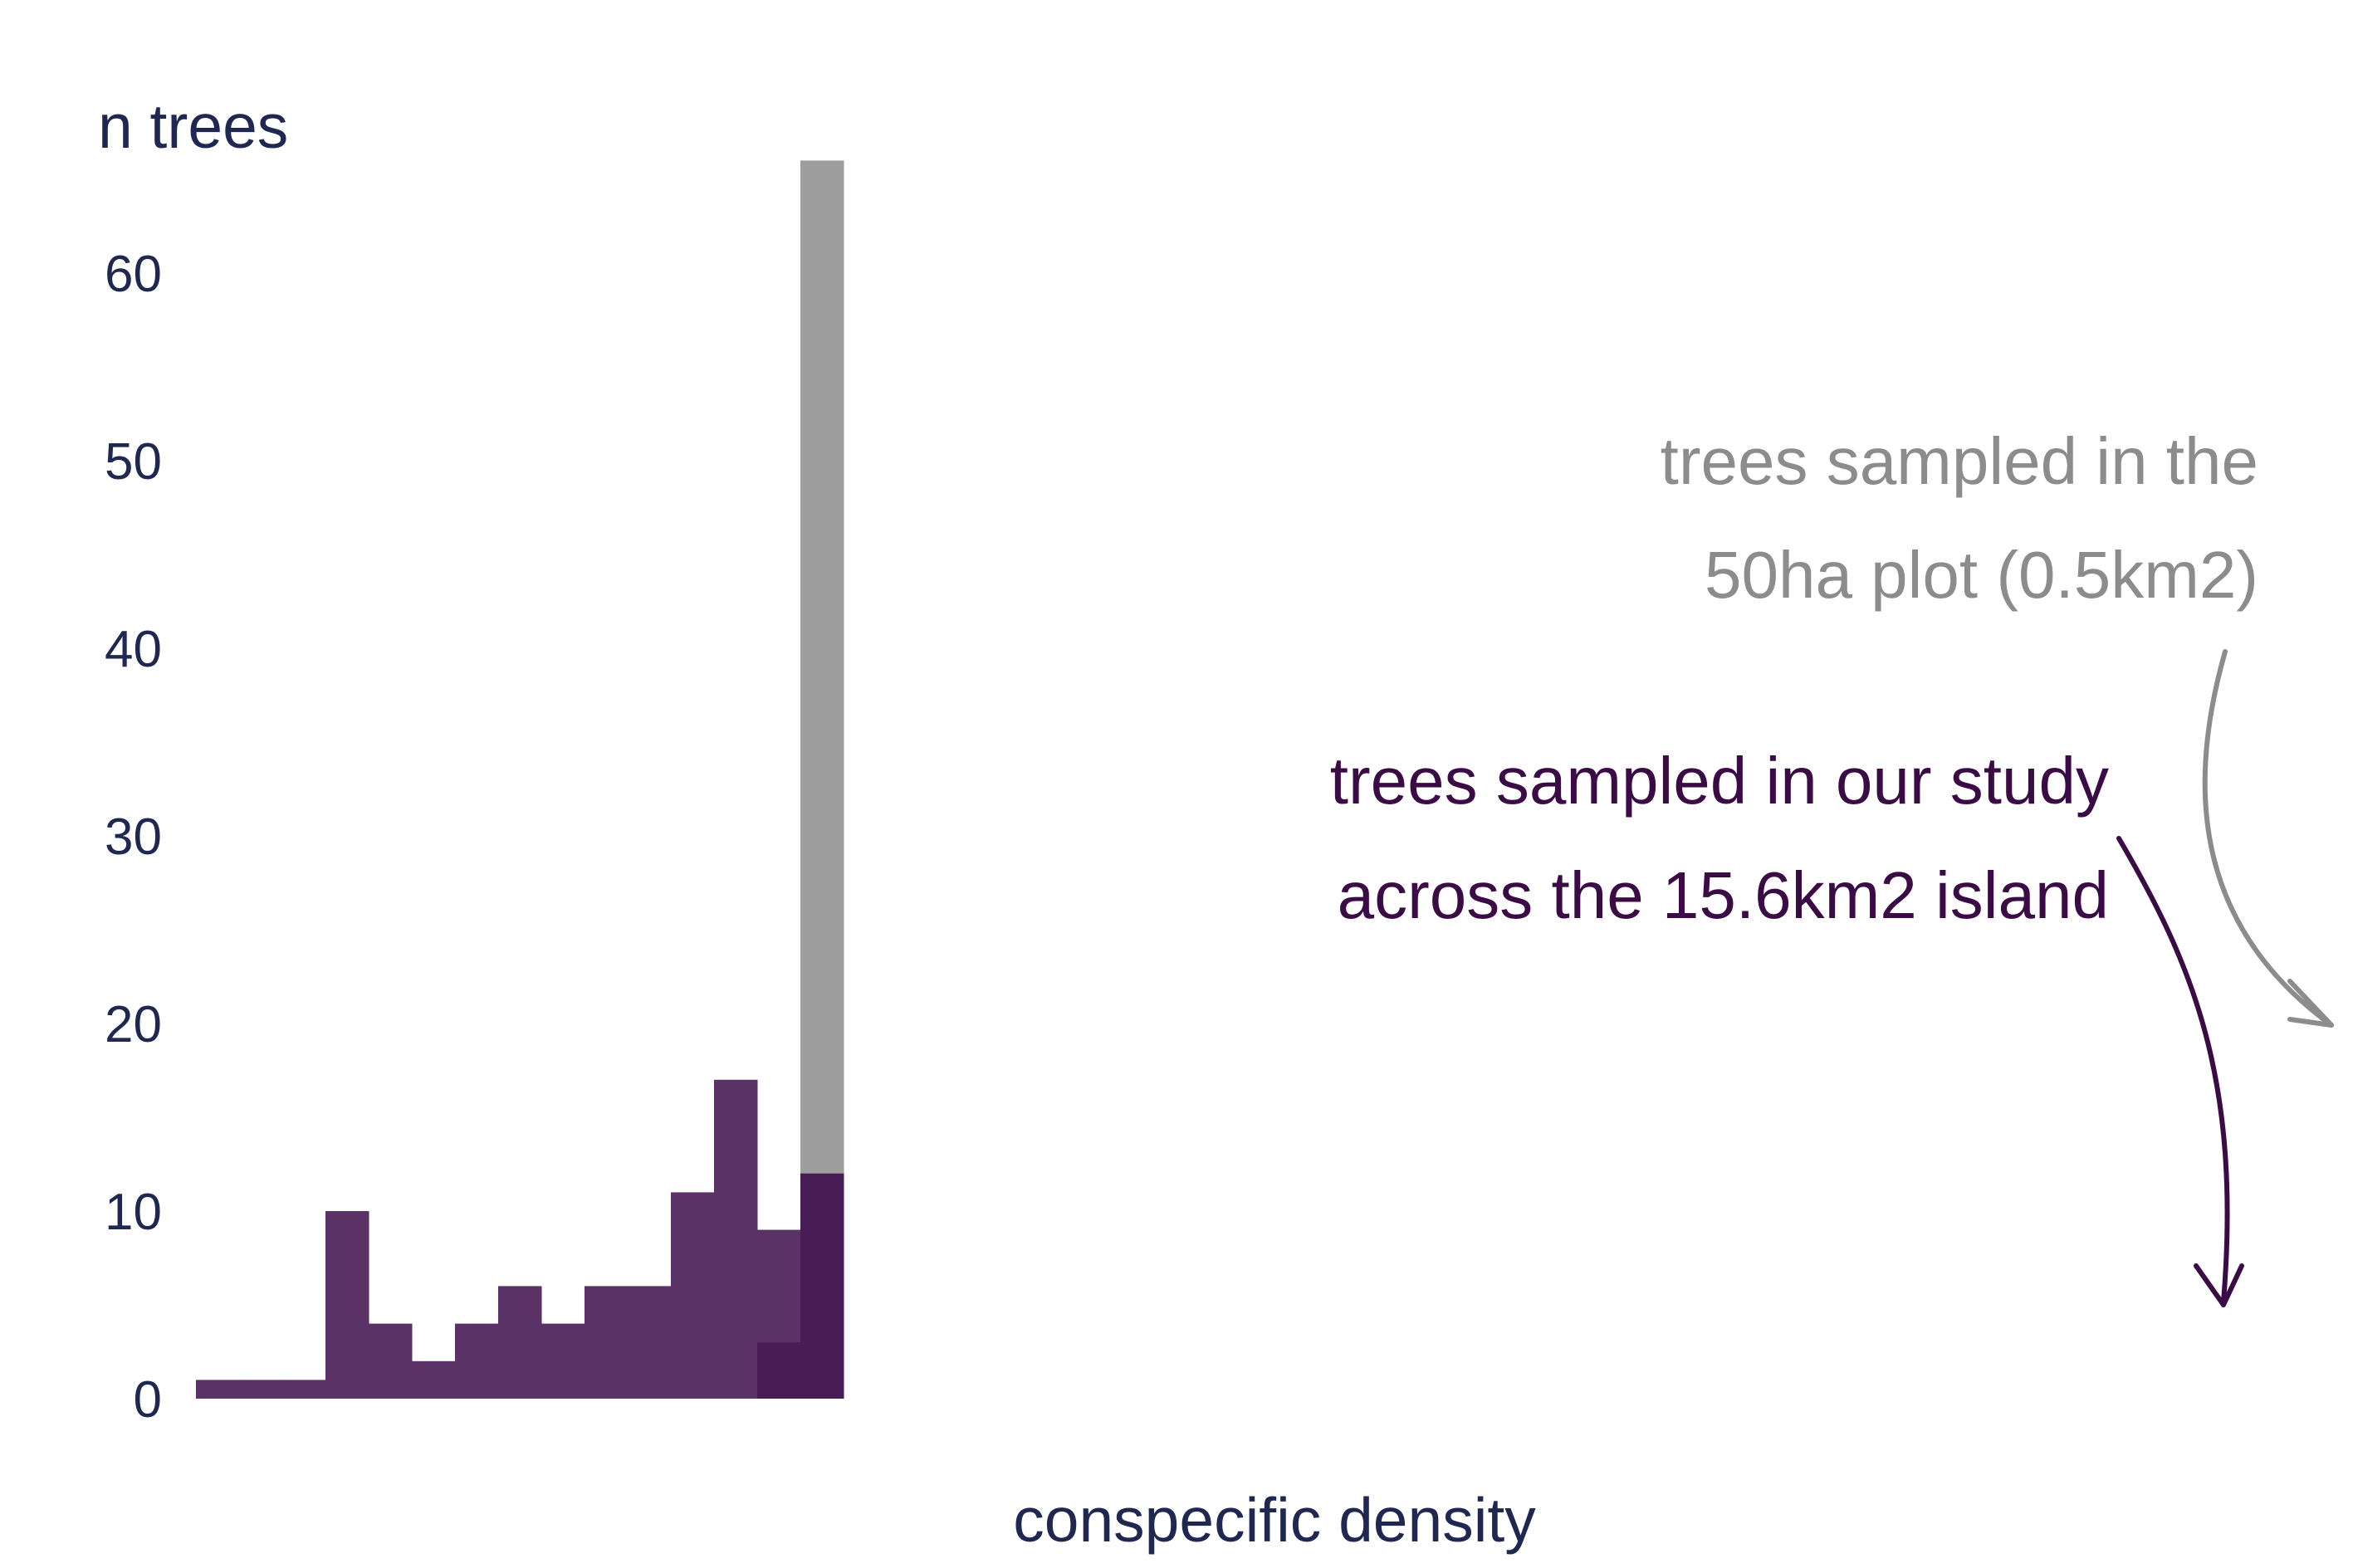 This screenshot has width=2353, height=1568. Describe the element at coordinates (193, 126) in the screenshot. I see `y-axis-label: n trees` at that location.